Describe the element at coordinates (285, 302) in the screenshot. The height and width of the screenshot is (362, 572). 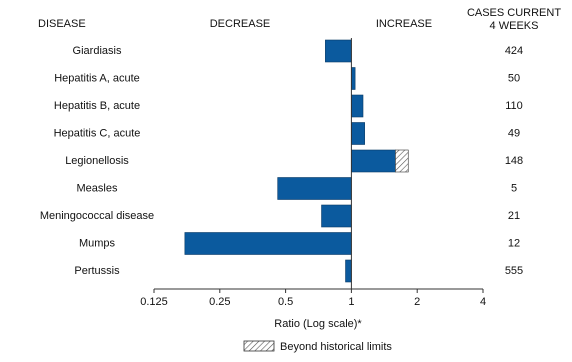
I see `x-tick-label: 0.5` at that location.